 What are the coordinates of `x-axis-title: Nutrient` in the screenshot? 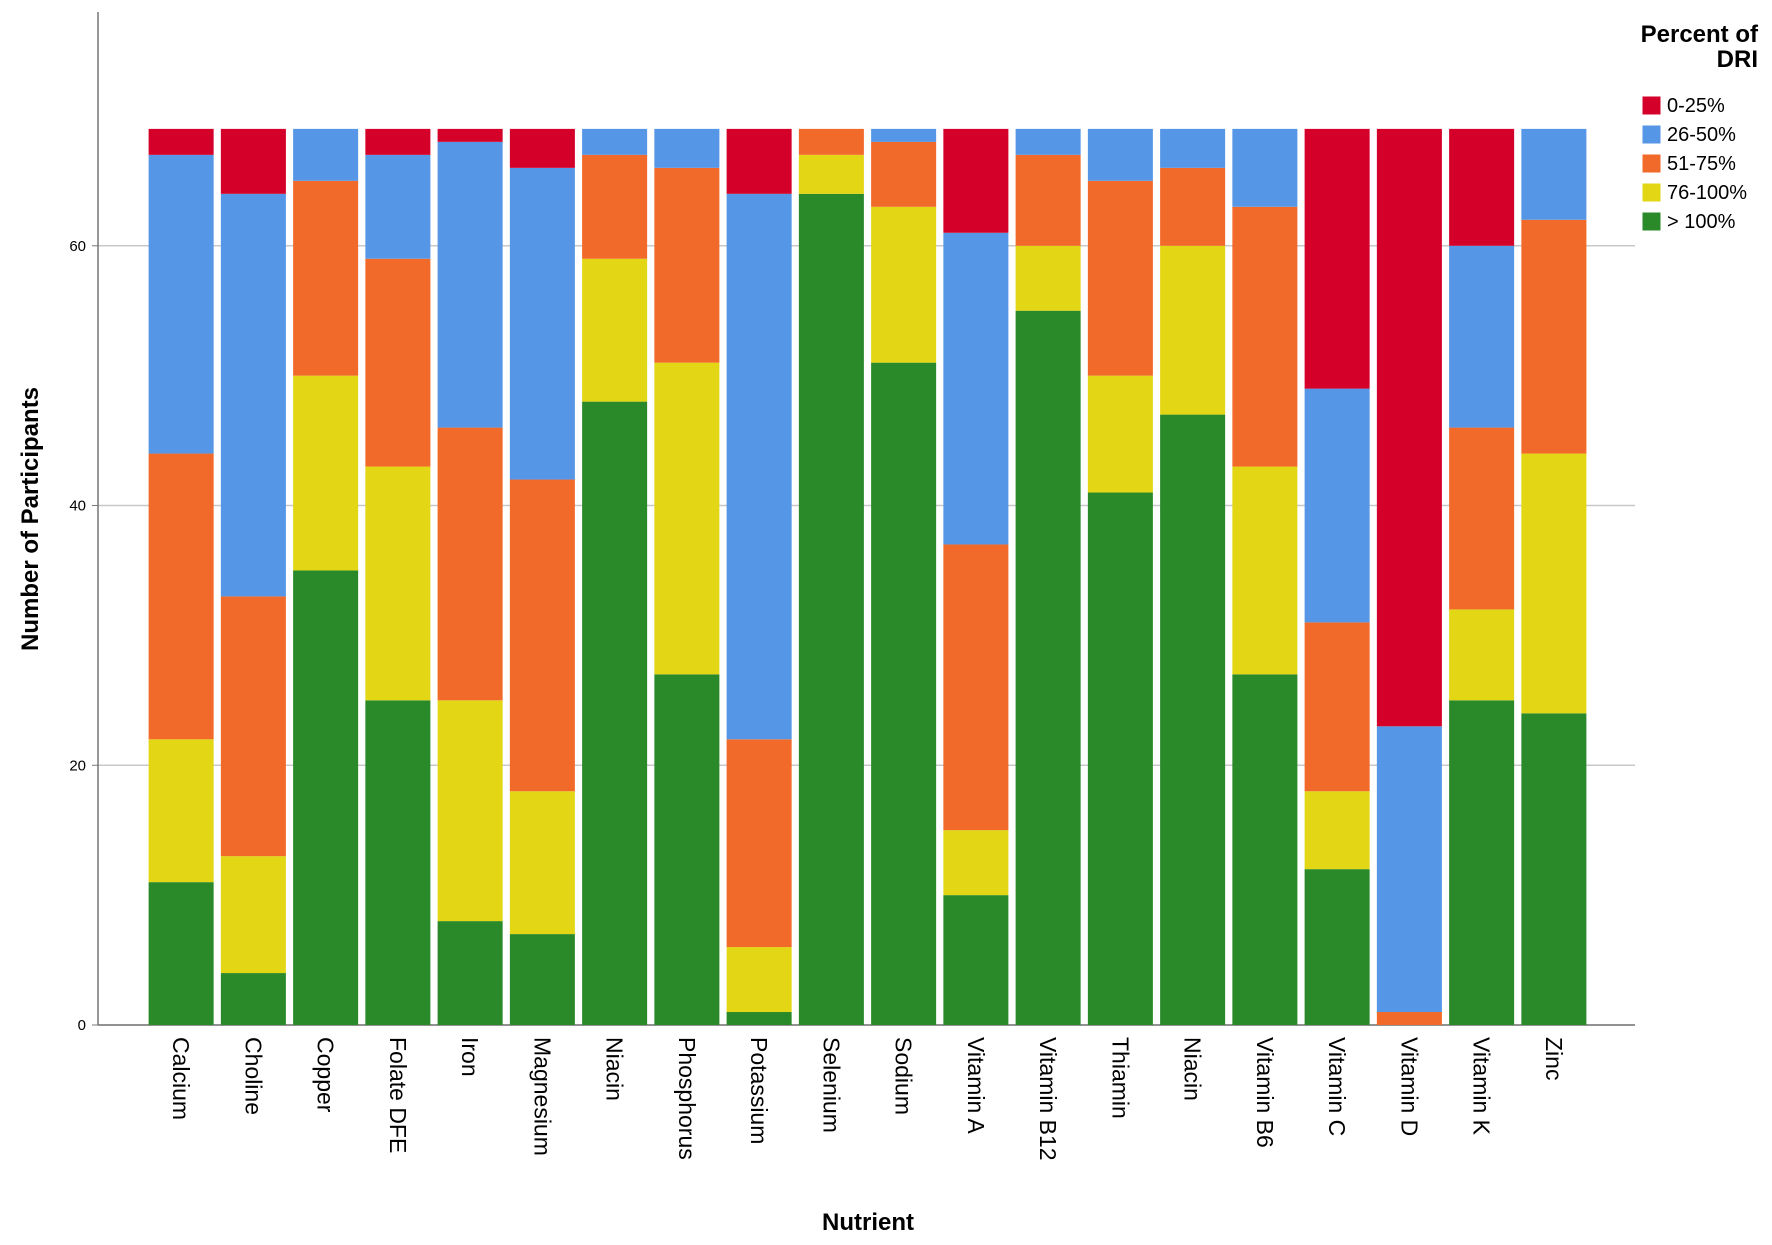 It's located at (868, 1222).